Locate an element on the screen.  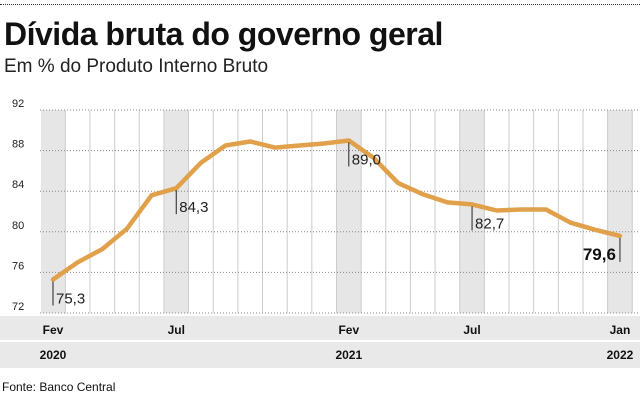
y-tick-label: 92 is located at coordinates (18, 104).